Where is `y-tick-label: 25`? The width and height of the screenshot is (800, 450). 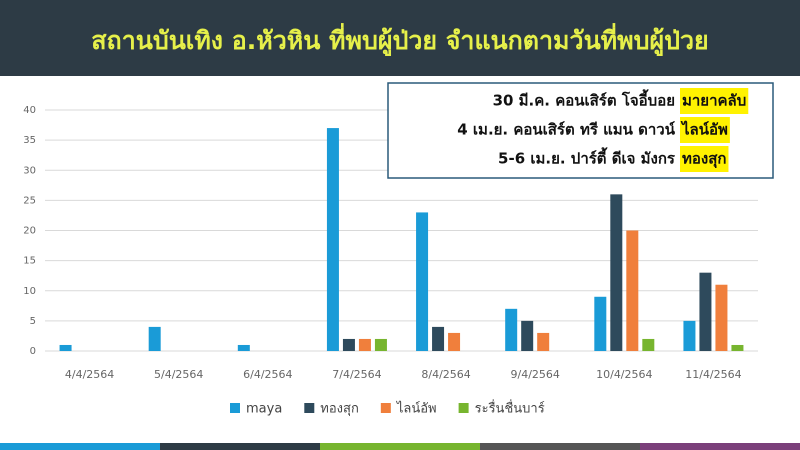
y-tick-label: 25 is located at coordinates (29, 200).